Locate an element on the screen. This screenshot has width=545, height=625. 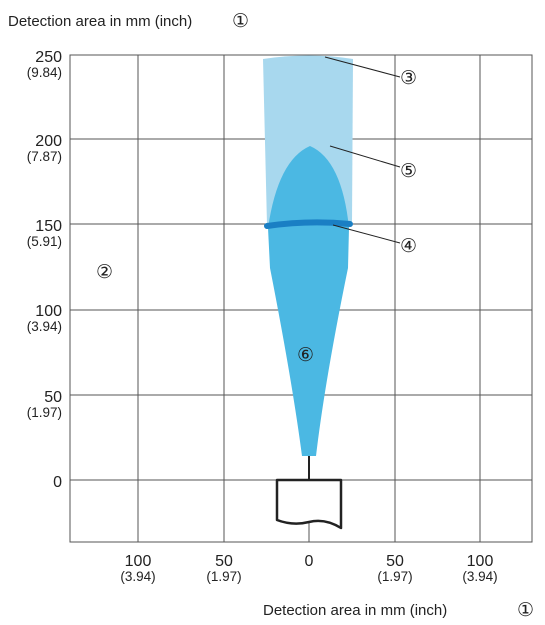
callout-3: ③ is located at coordinates (408, 78).